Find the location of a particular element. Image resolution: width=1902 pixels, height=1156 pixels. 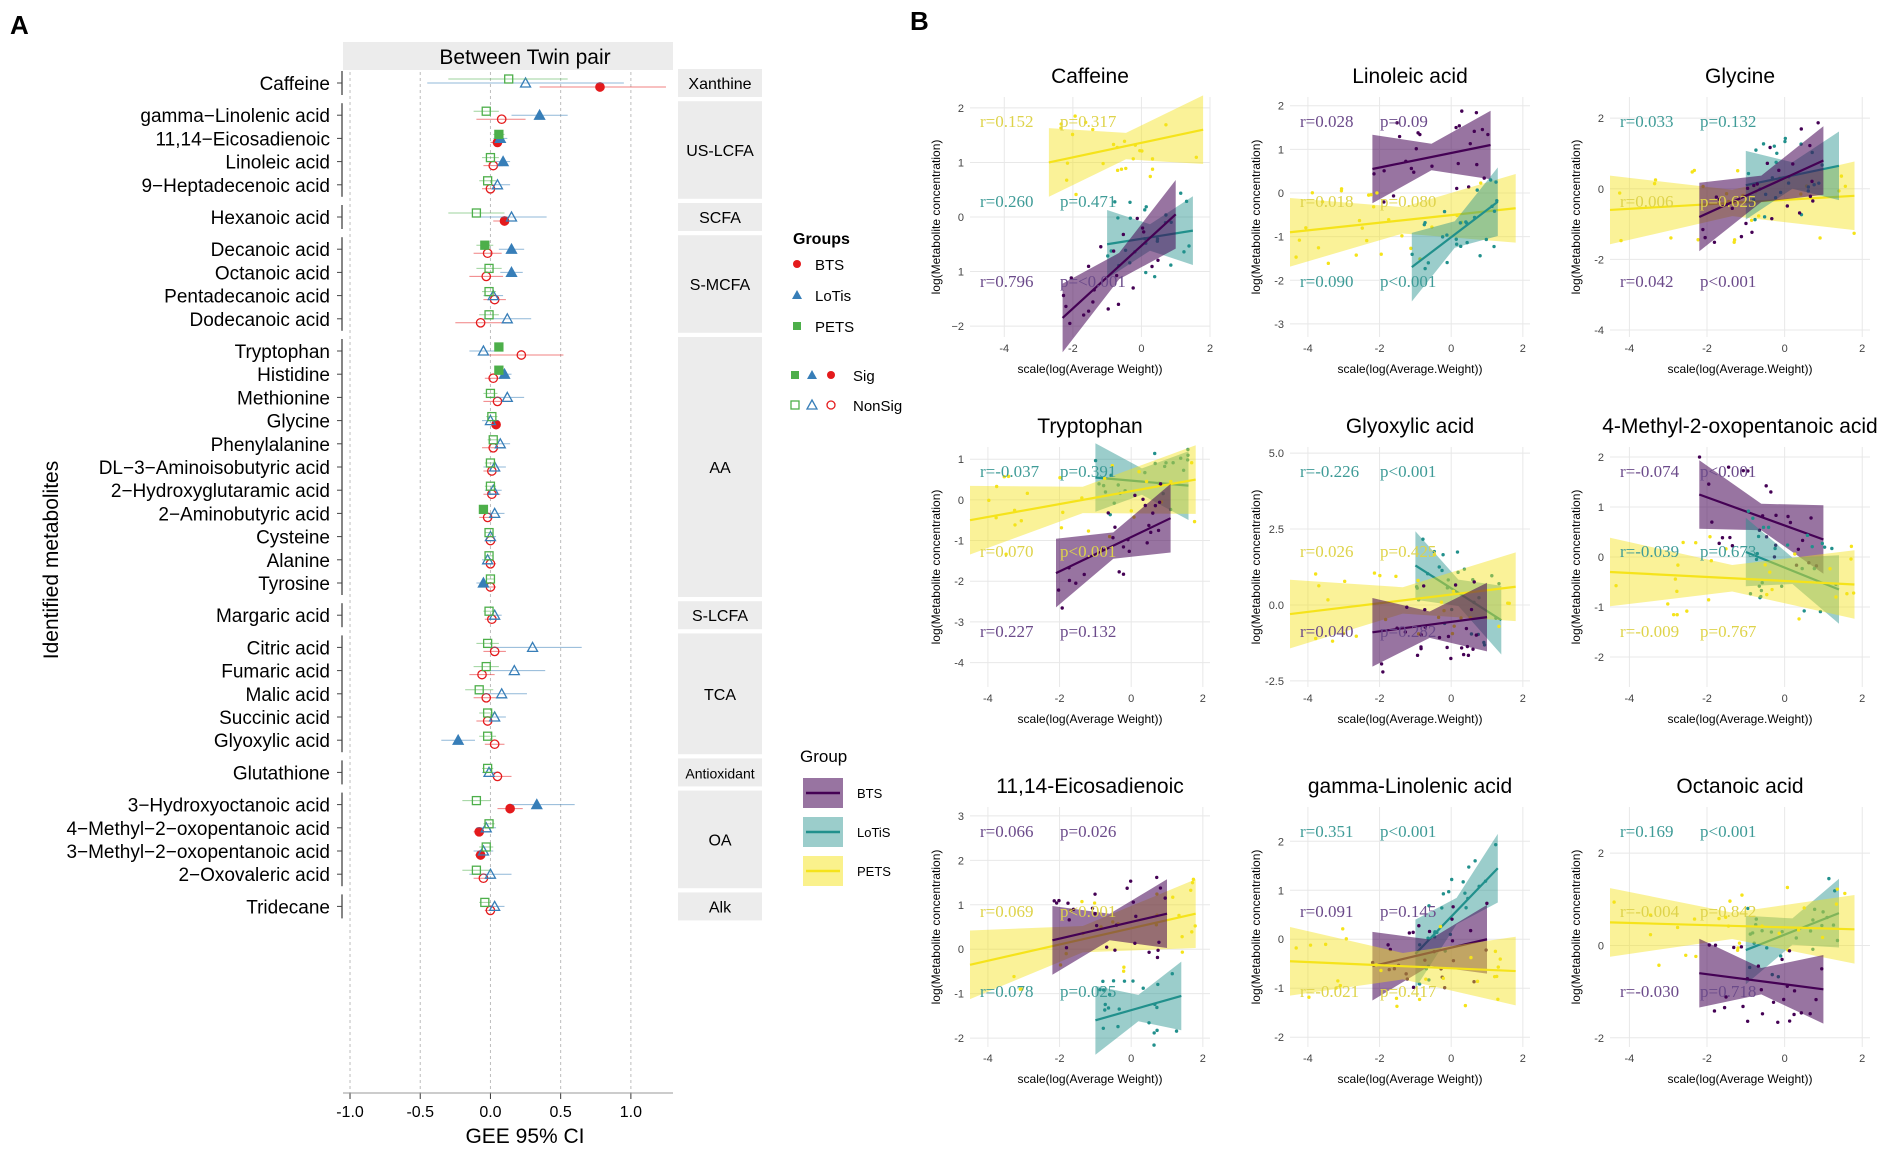

scatter-title: Glycine is located at coordinates (1740, 76).